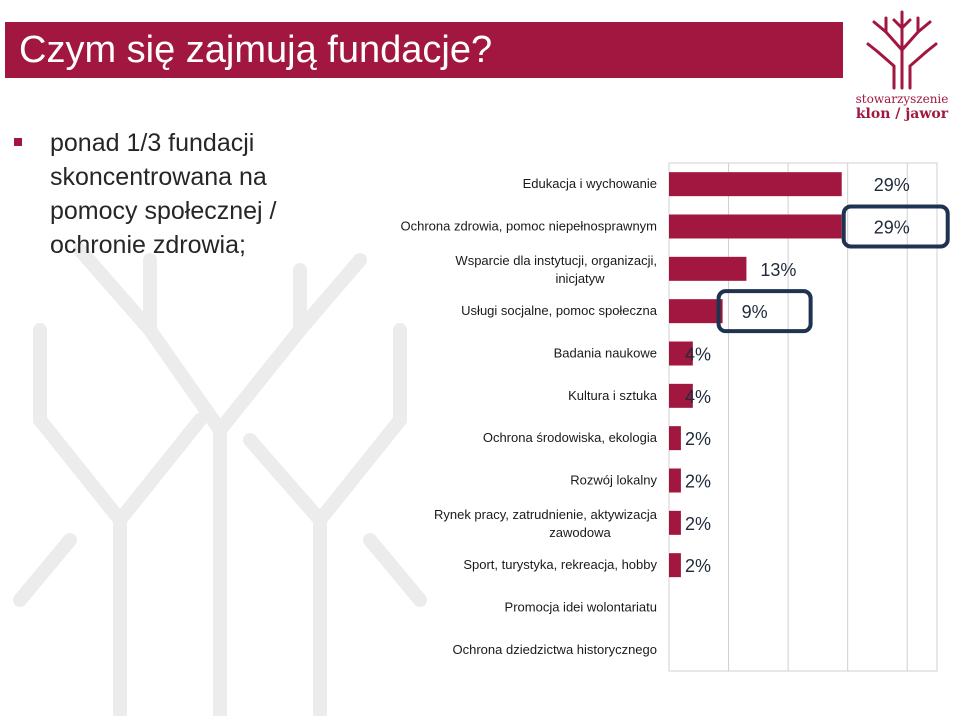  Describe the element at coordinates (256, 50) in the screenshot. I see `page-title: Czym się zajmują fundacje?` at that location.